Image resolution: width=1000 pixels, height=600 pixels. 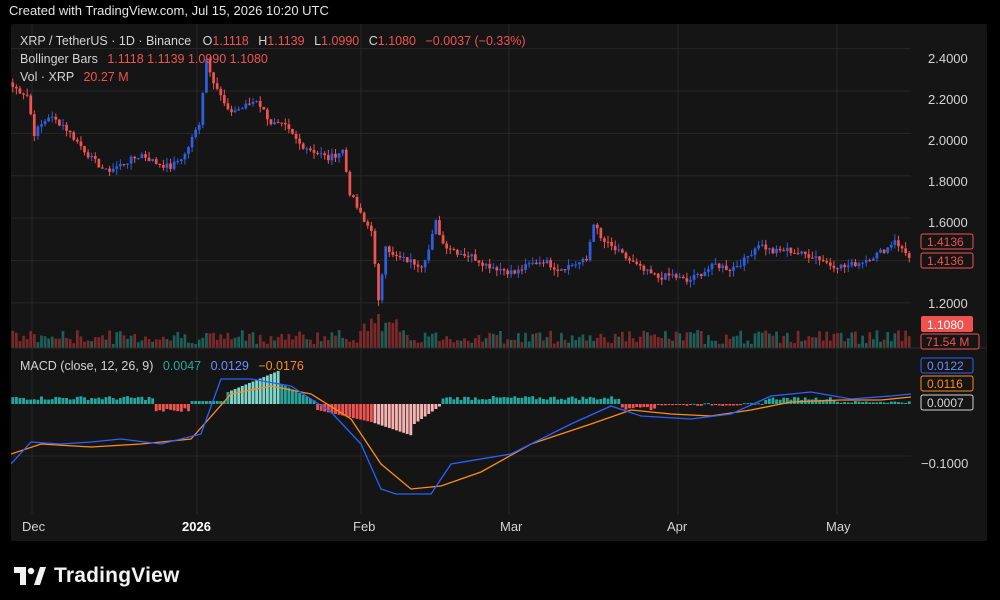 What do you see at coordinates (461, 403) in the screenshot?
I see `macd-histogram` at bounding box center [461, 403].